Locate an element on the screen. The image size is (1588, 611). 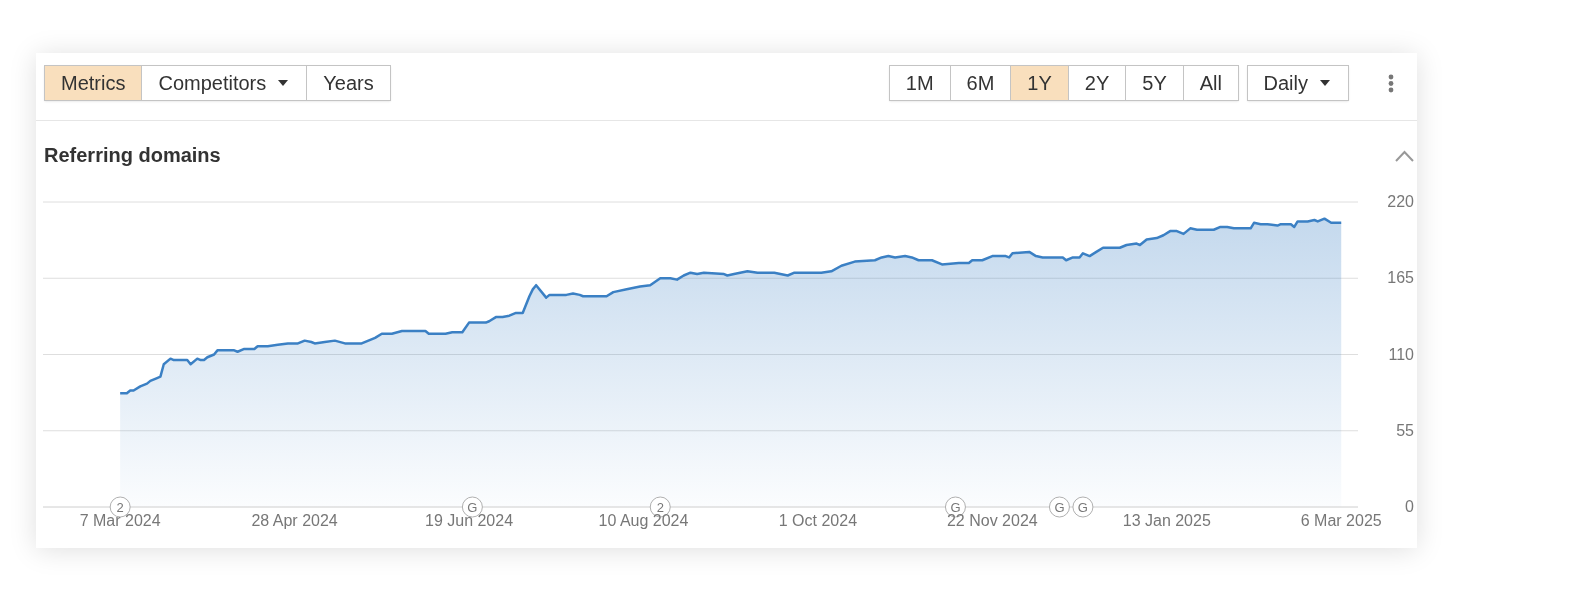
y-tick-label: 220 is located at coordinates (1401, 201).